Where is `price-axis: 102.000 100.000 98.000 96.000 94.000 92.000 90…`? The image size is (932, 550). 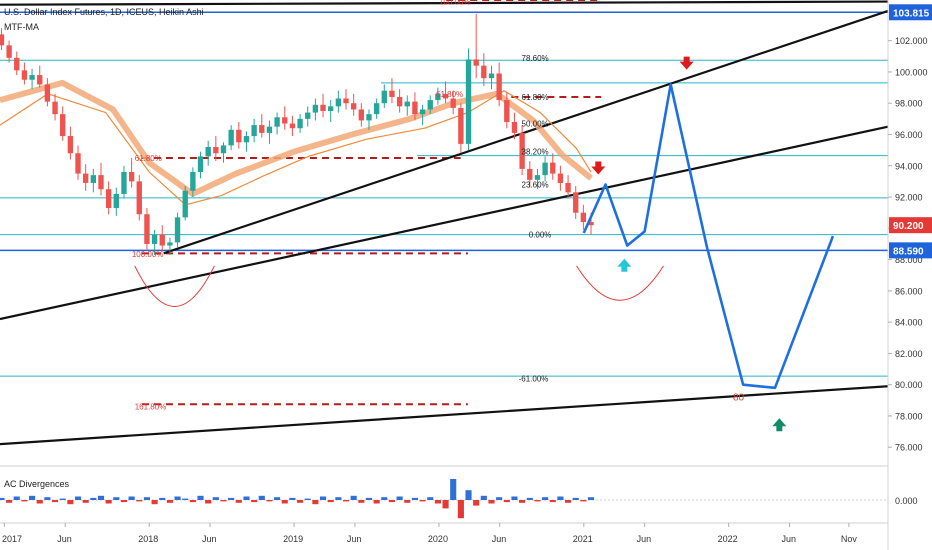 price-axis: 102.000 100.000 98.000 96.000 94.000 92.000 90… is located at coordinates (908, 244).